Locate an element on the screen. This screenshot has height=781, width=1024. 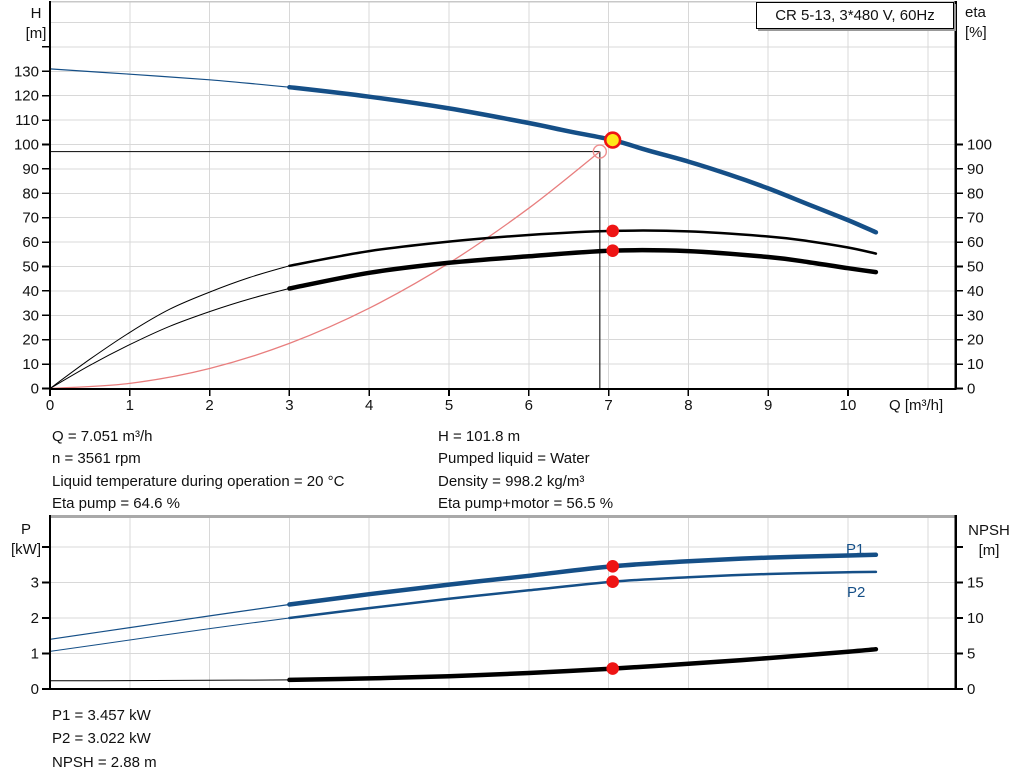
head-axis-unit: [m] is located at coordinates (36, 33).